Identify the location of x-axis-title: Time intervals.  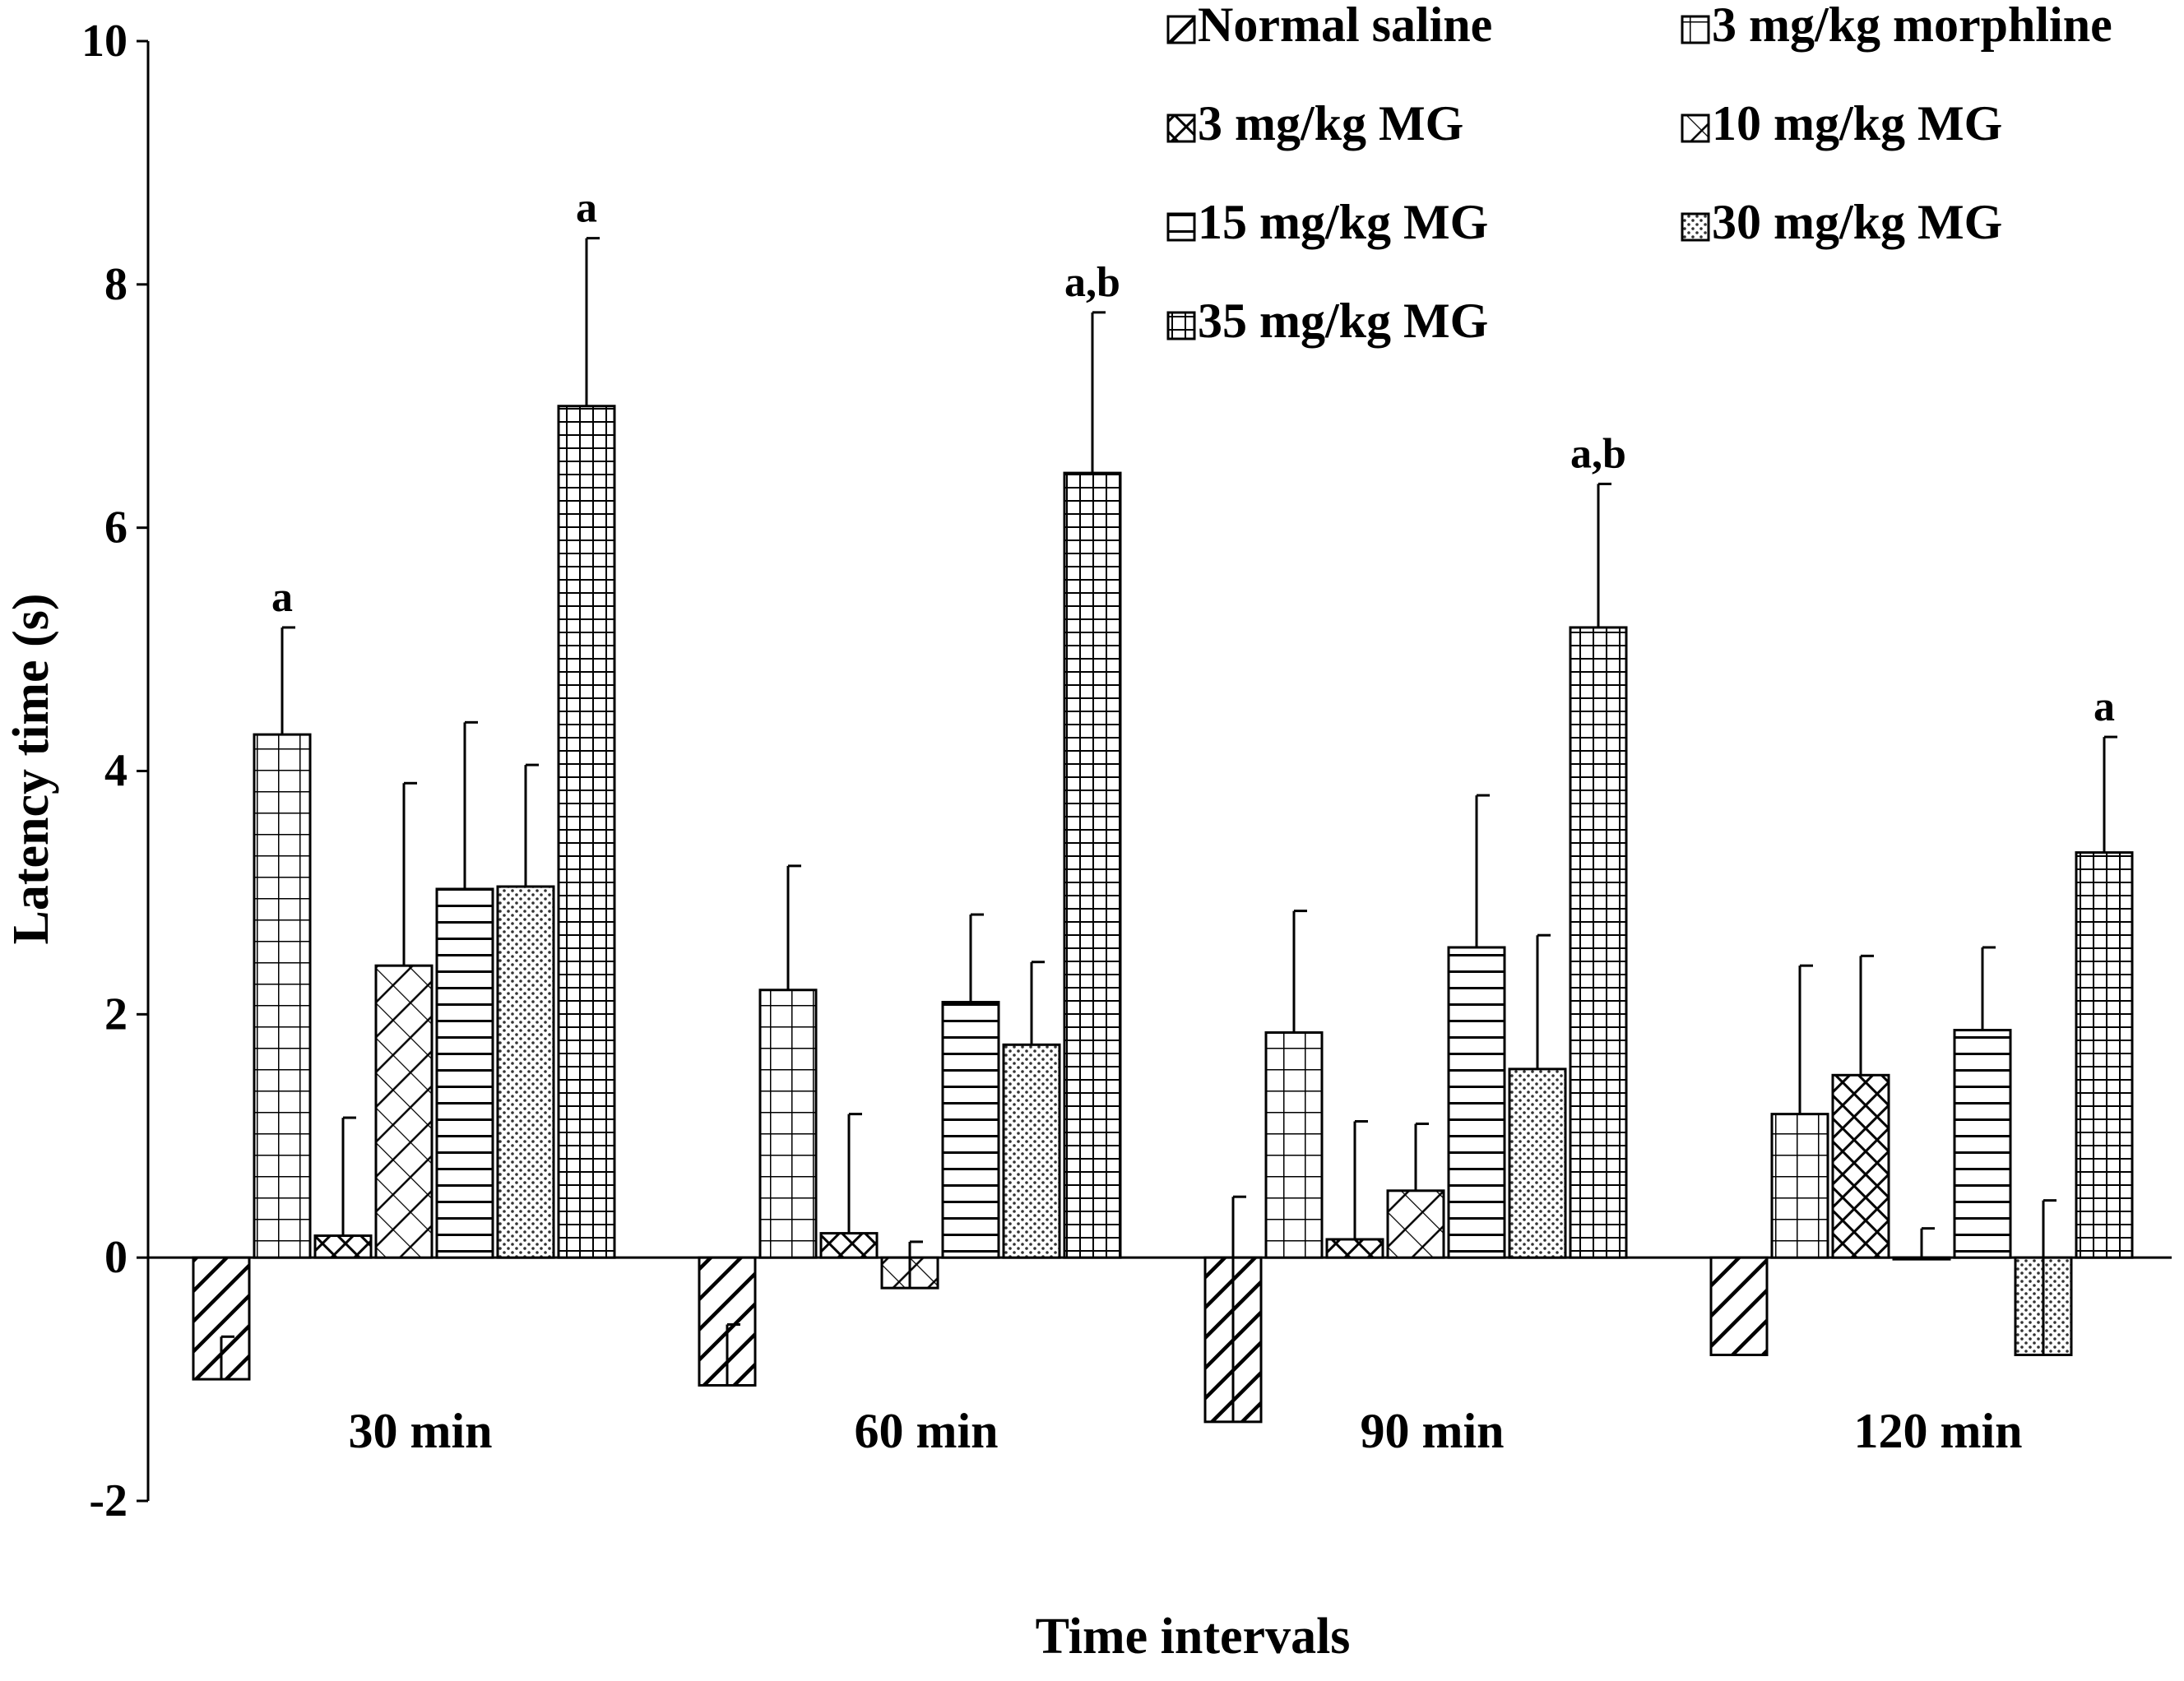
(1193, 1637).